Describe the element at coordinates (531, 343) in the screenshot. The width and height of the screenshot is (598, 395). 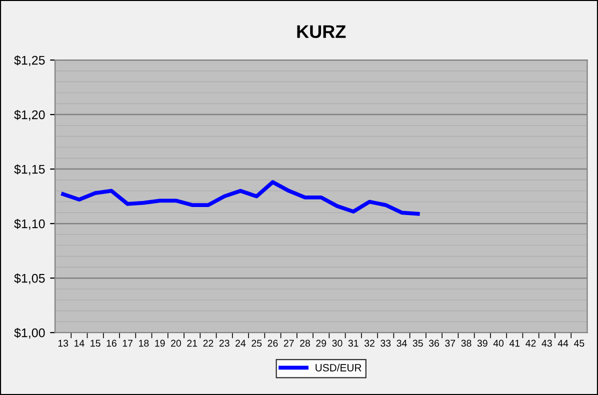
I see `x-tick-label: 42` at that location.